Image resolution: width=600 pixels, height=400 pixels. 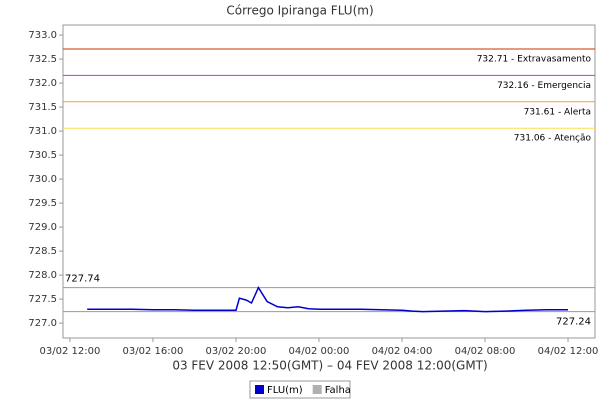 I want to click on y-tick-label: 731.5, so click(x=42, y=107).